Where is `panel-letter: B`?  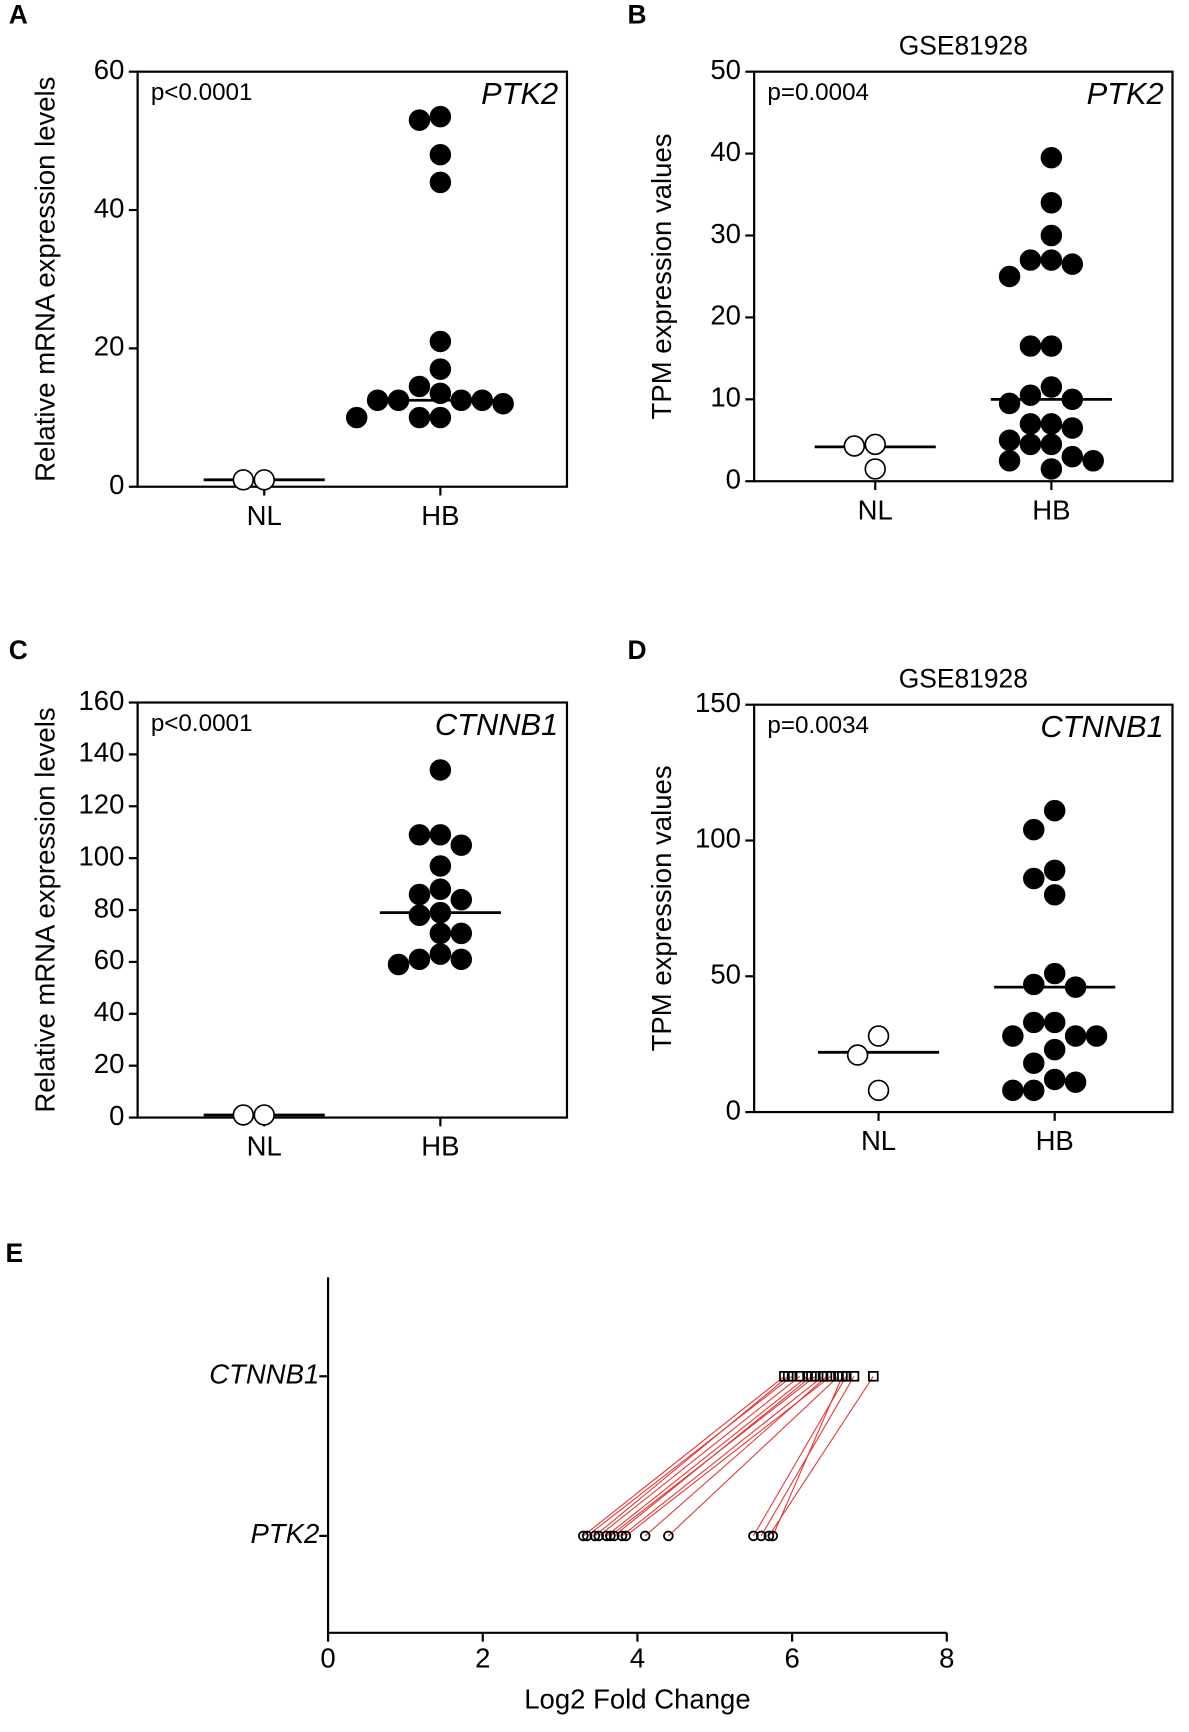
panel-letter: B is located at coordinates (637, 15).